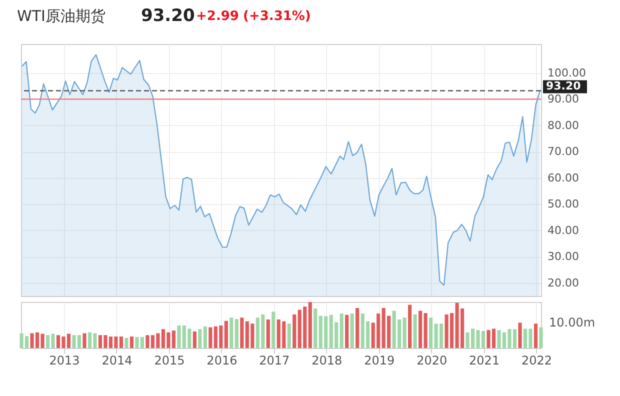 This screenshot has height=396, width=620. I want to click on x-tick-label: 2019, so click(379, 361).